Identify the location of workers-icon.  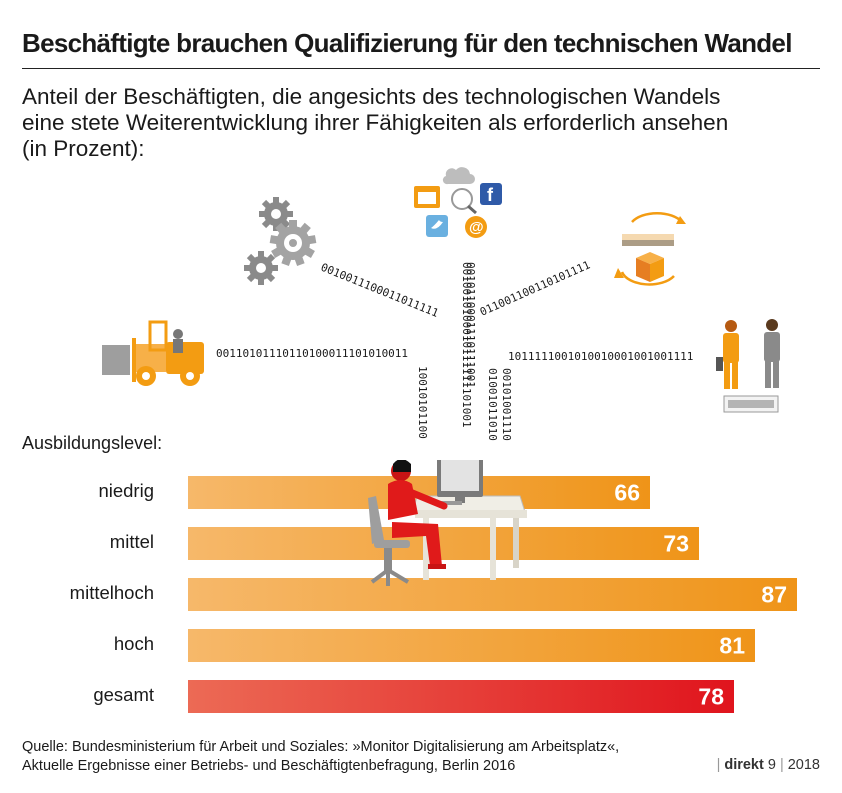
(748, 366).